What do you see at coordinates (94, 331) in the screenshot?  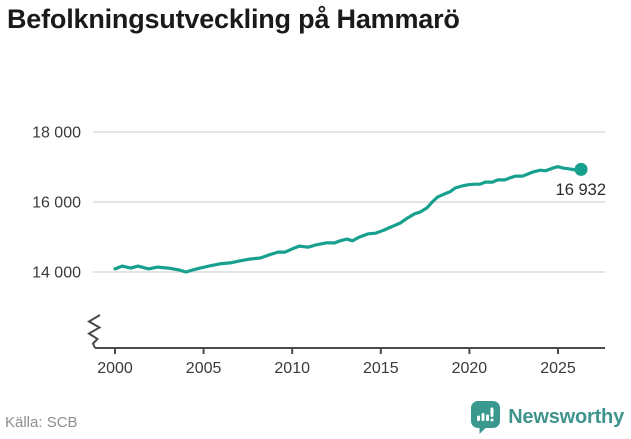 I see `y-axis-break-squiggle` at bounding box center [94, 331].